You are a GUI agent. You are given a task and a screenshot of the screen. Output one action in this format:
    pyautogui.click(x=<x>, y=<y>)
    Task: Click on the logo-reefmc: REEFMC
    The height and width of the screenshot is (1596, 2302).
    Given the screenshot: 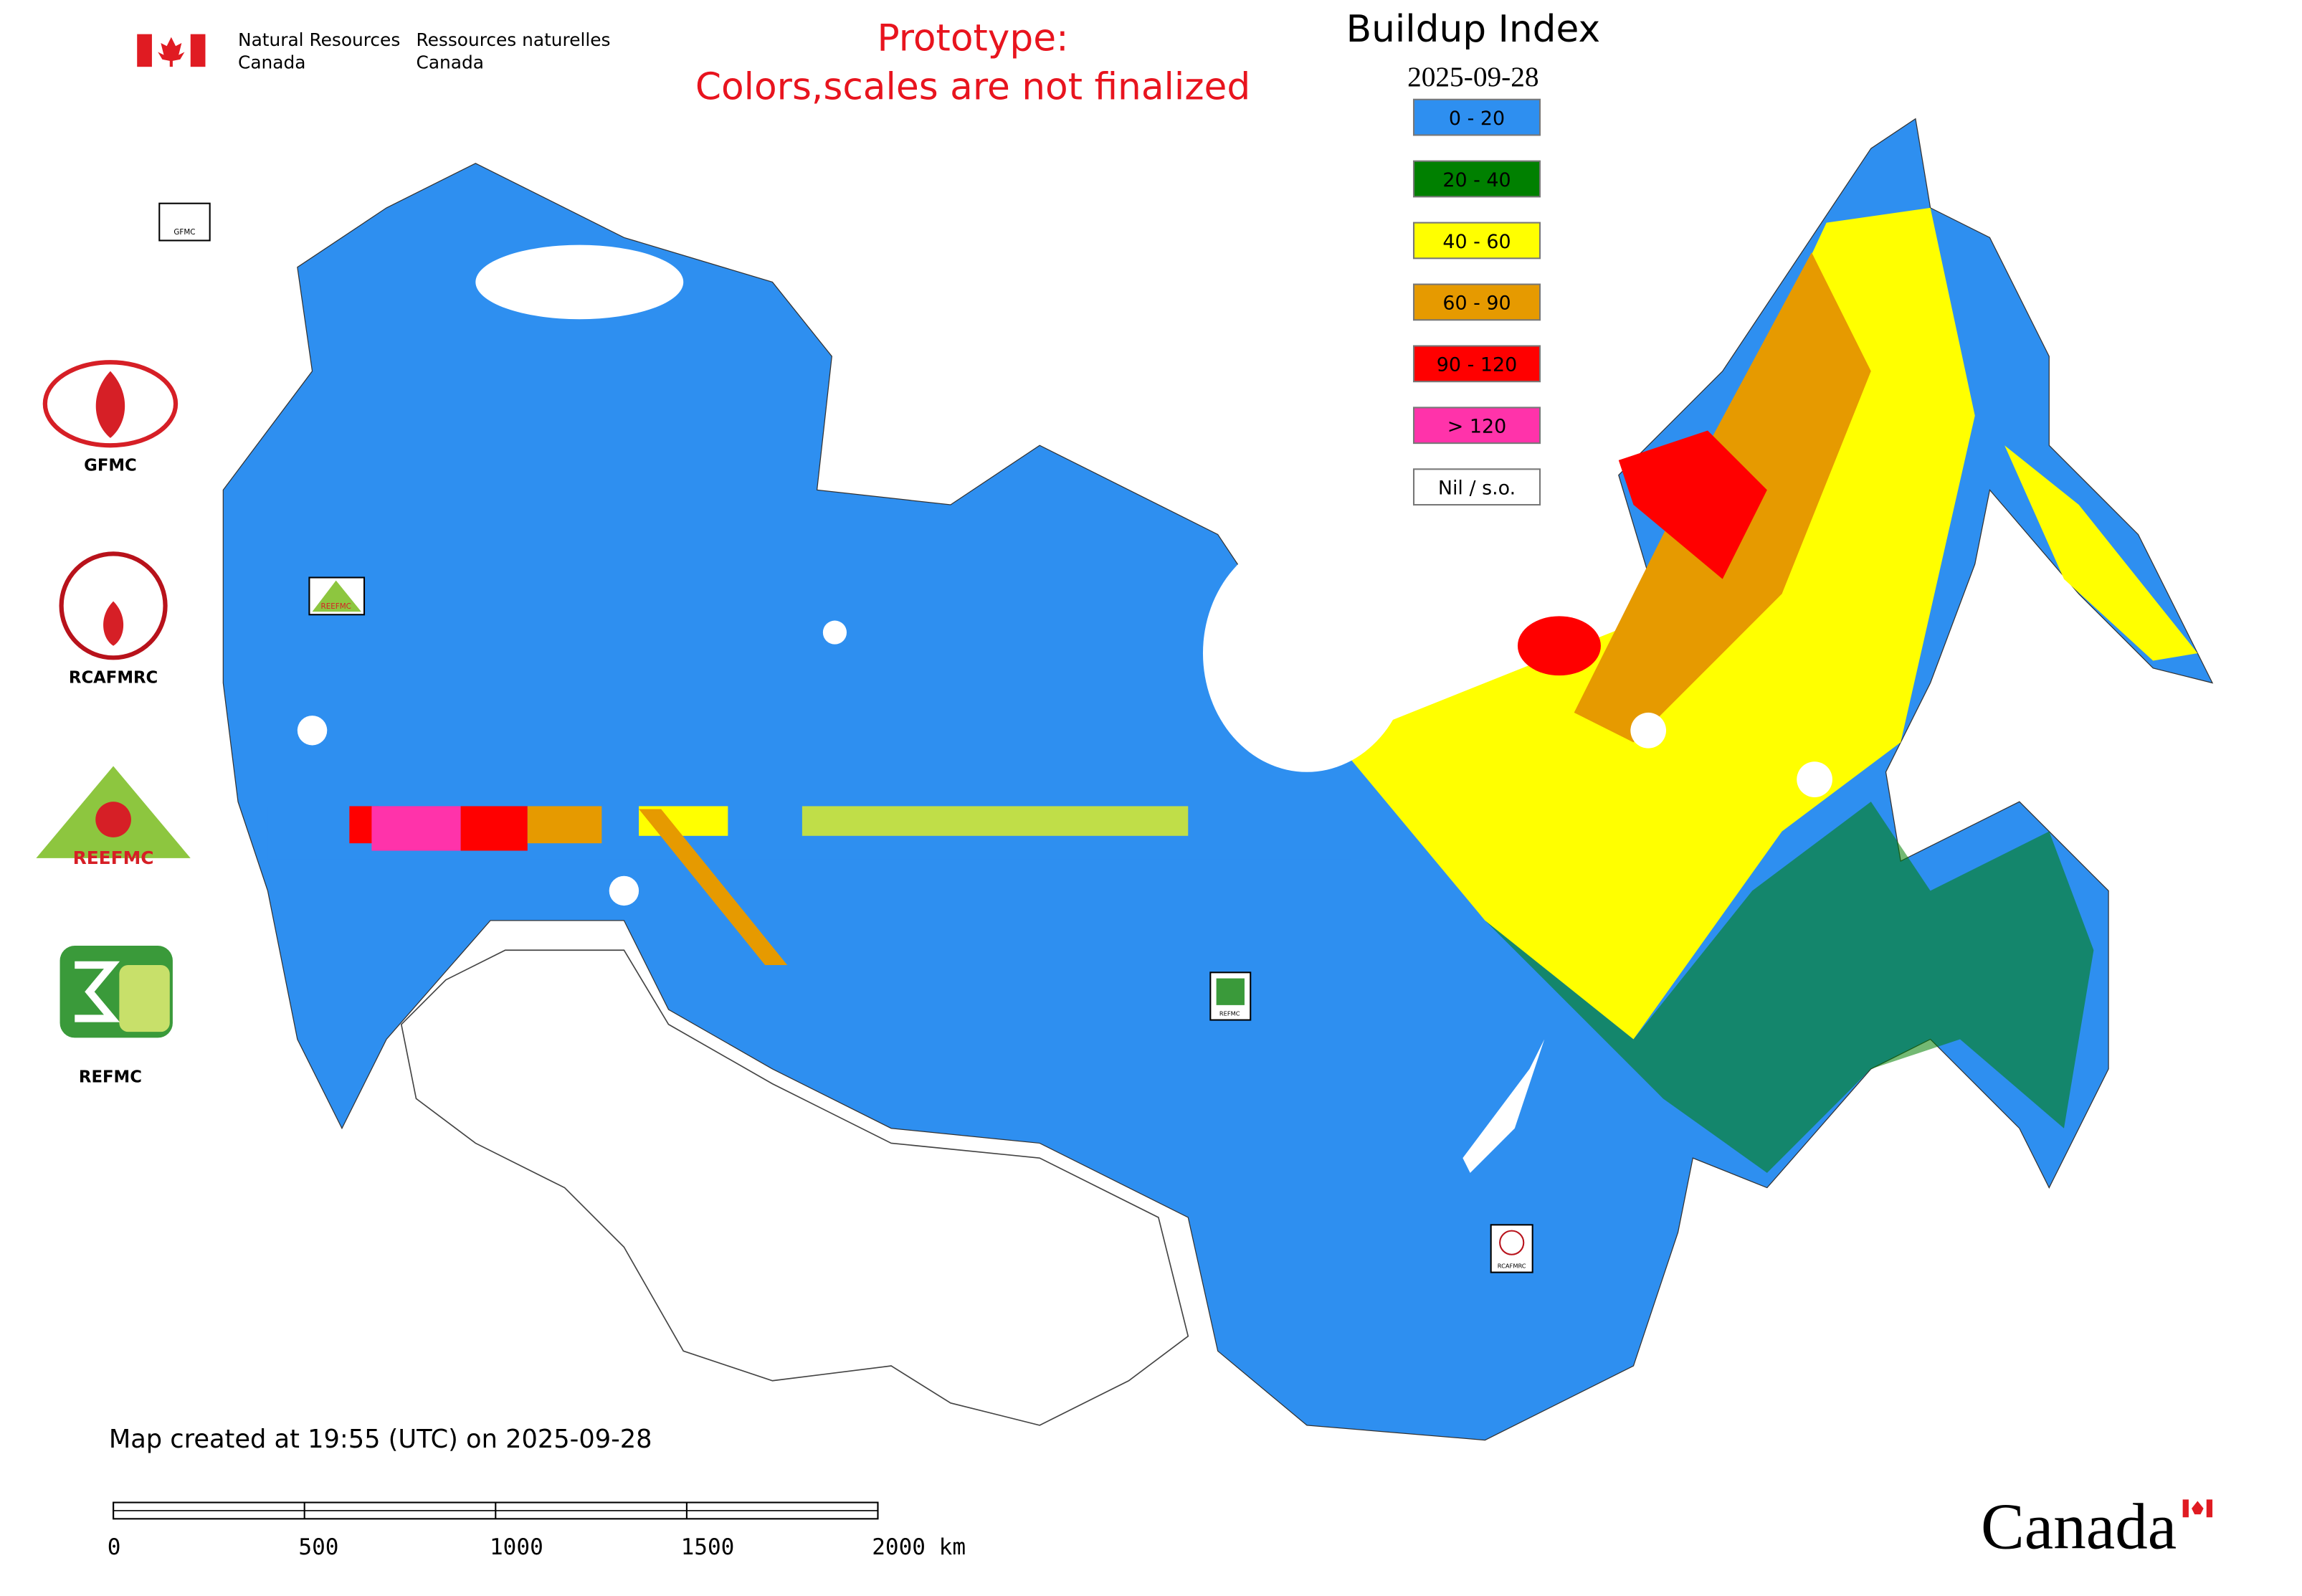 What is the action you would take?
    pyautogui.click(x=113, y=817)
    